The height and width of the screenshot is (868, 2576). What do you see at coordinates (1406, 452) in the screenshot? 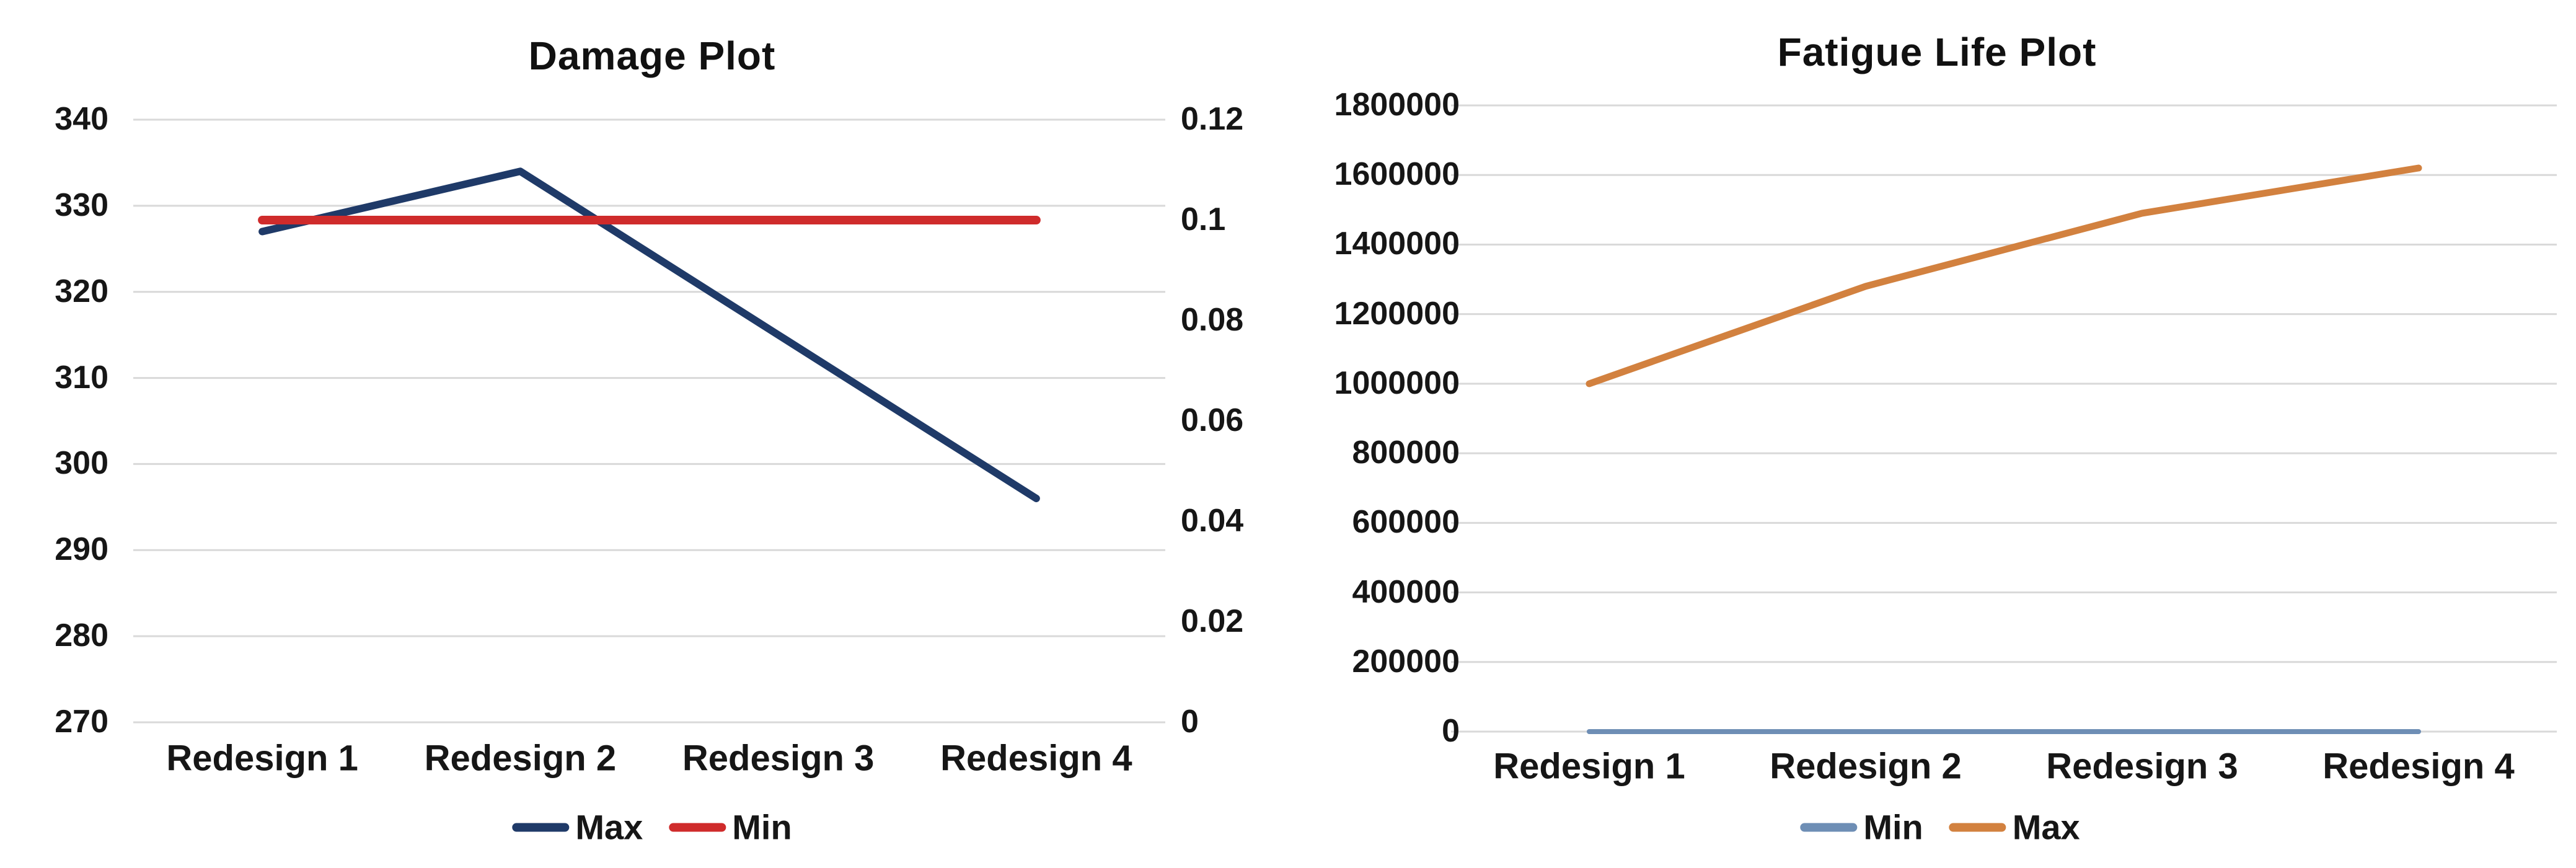
I see `y-axis-tick-label: 800000` at bounding box center [1406, 452].